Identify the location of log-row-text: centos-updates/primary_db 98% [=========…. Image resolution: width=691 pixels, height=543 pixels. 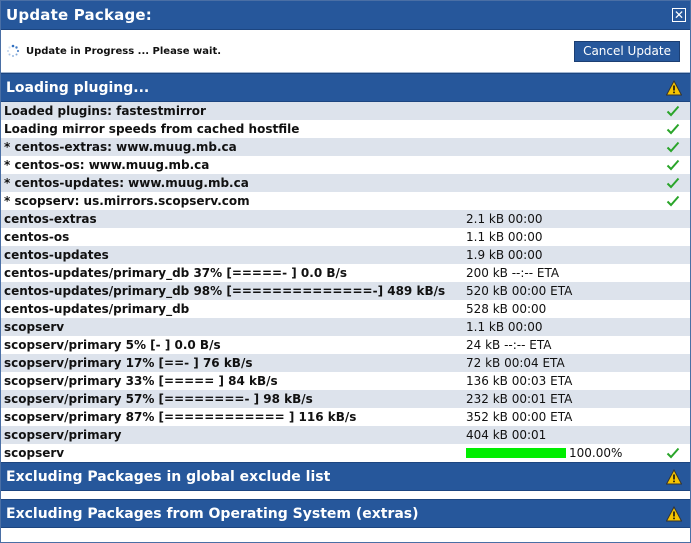
(225, 291).